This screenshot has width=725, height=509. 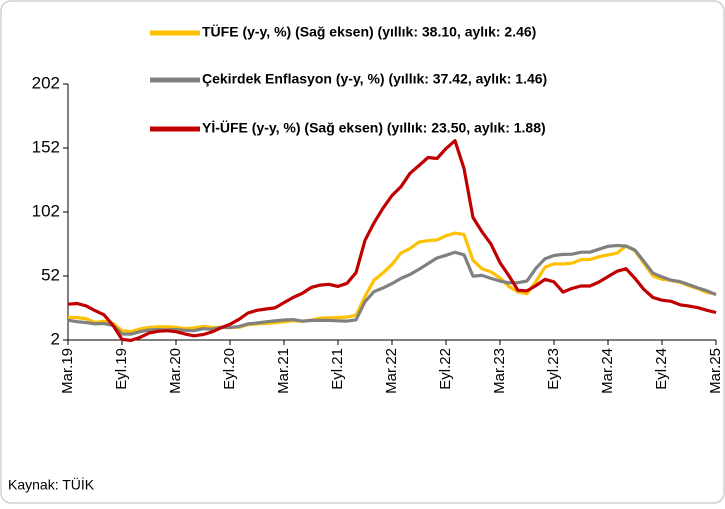 What do you see at coordinates (46, 82) in the screenshot?
I see `y-tick-label: 202` at bounding box center [46, 82].